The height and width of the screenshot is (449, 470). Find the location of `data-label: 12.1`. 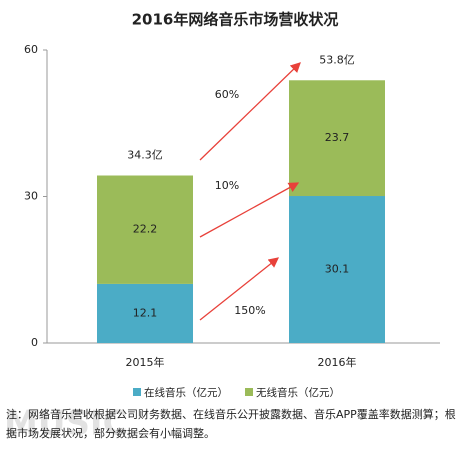

data-label: 12.1 is located at coordinates (145, 312).